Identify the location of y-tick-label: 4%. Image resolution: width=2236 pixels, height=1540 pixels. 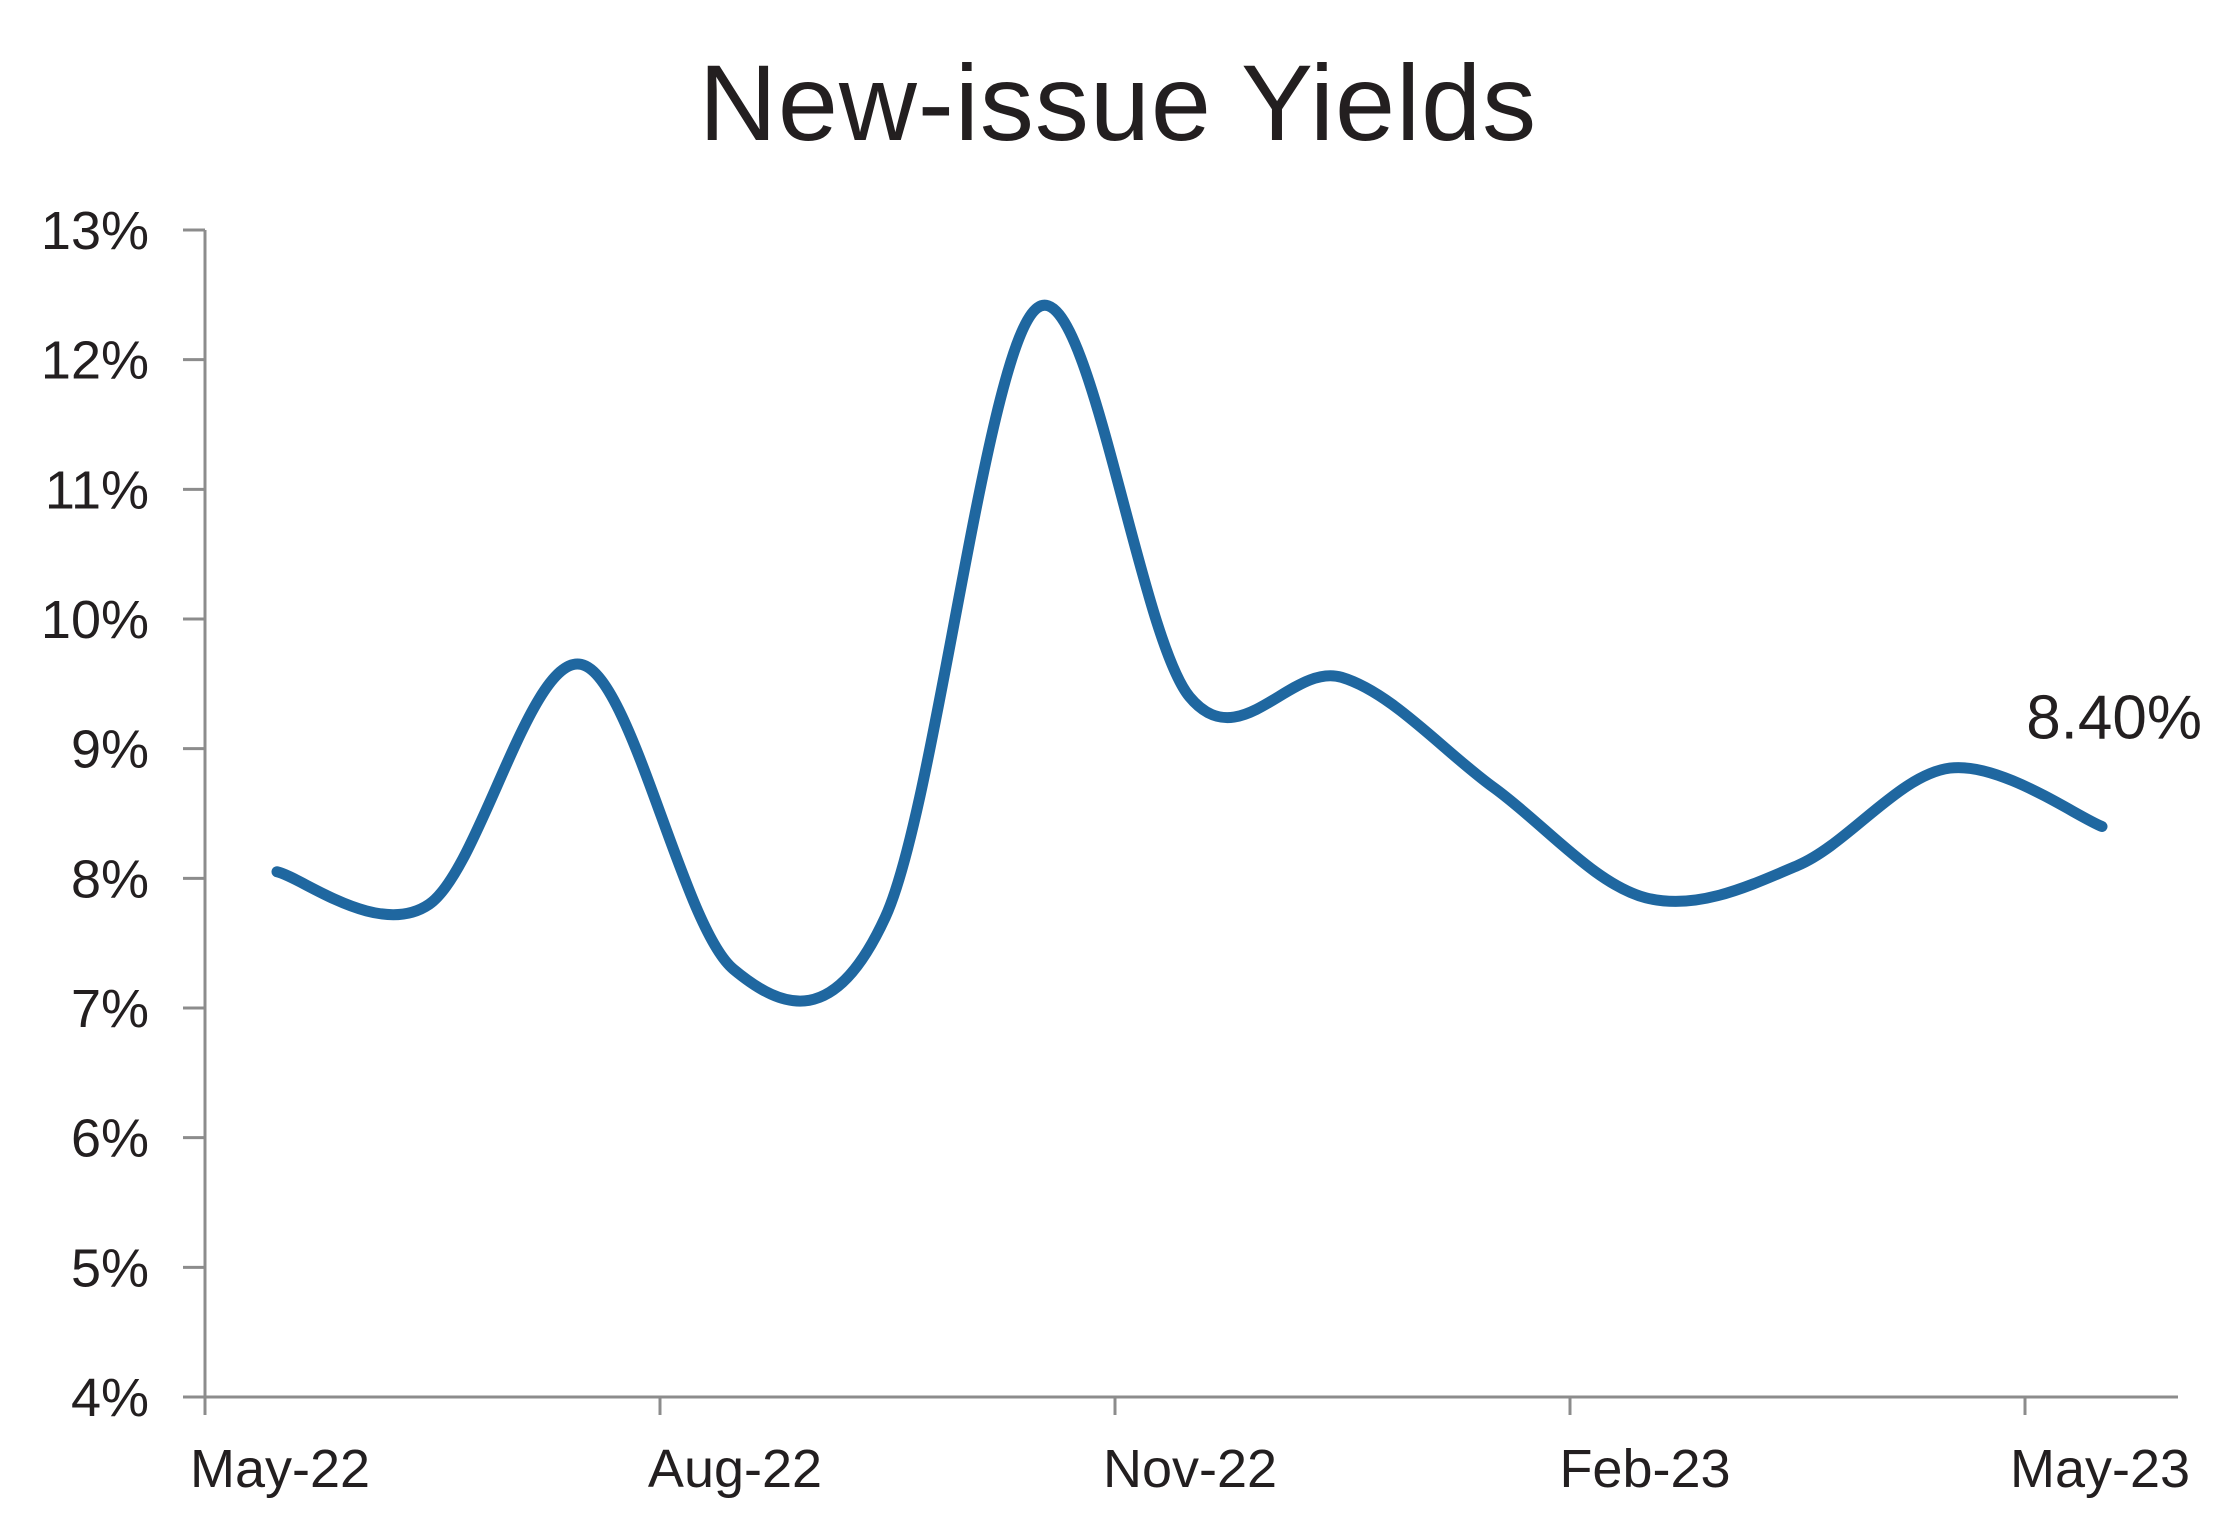
(110, 1398).